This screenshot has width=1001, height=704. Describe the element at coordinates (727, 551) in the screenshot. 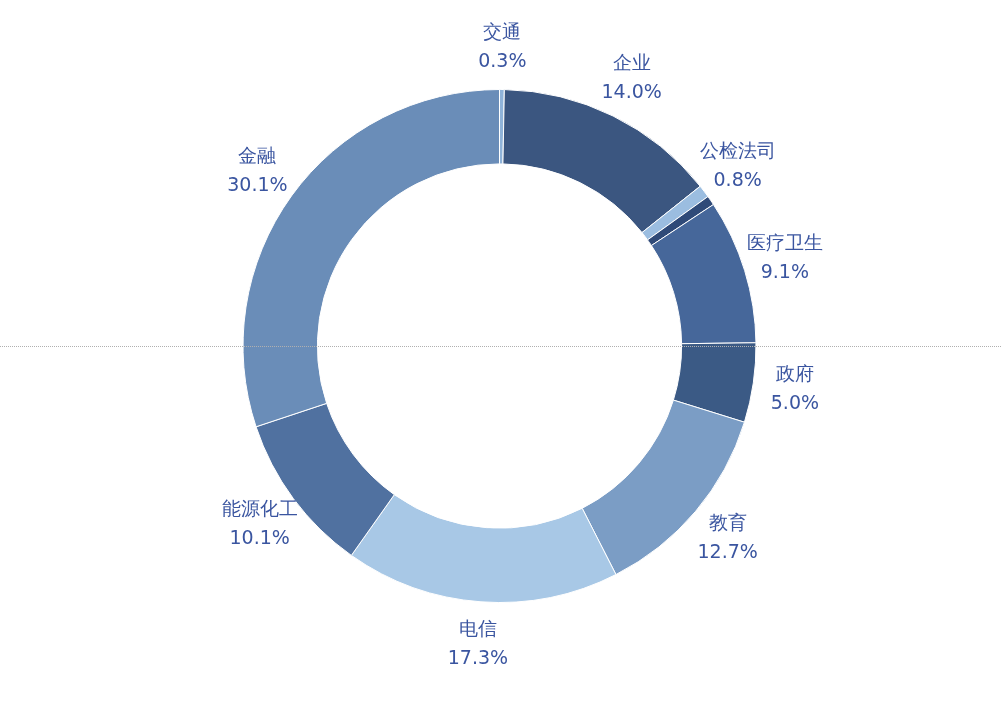

I see `data-label: 12.7%` at that location.